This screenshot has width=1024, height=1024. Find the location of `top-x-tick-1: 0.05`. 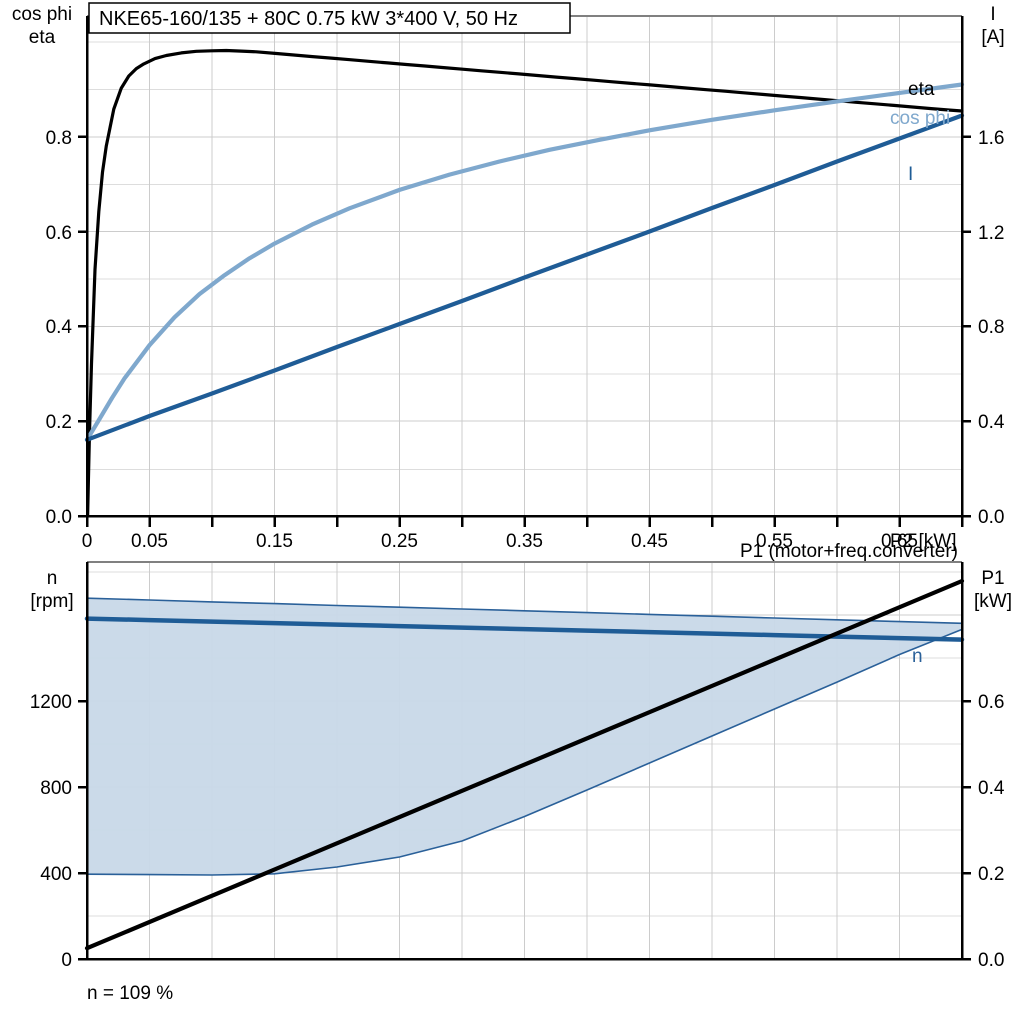

top-x-tick-1: 0.05 is located at coordinates (149, 541).